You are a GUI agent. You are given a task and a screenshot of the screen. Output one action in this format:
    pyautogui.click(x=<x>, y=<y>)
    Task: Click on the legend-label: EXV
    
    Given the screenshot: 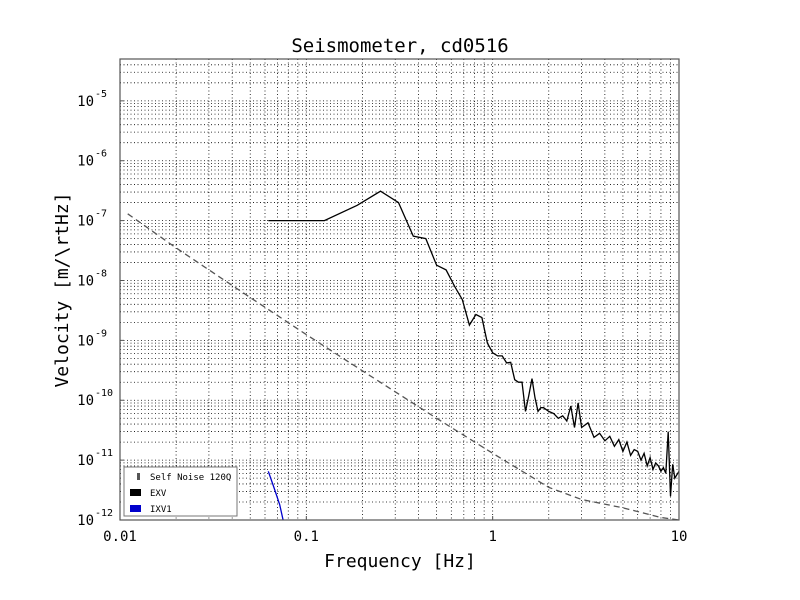 What is the action you would take?
    pyautogui.click(x=158, y=494)
    